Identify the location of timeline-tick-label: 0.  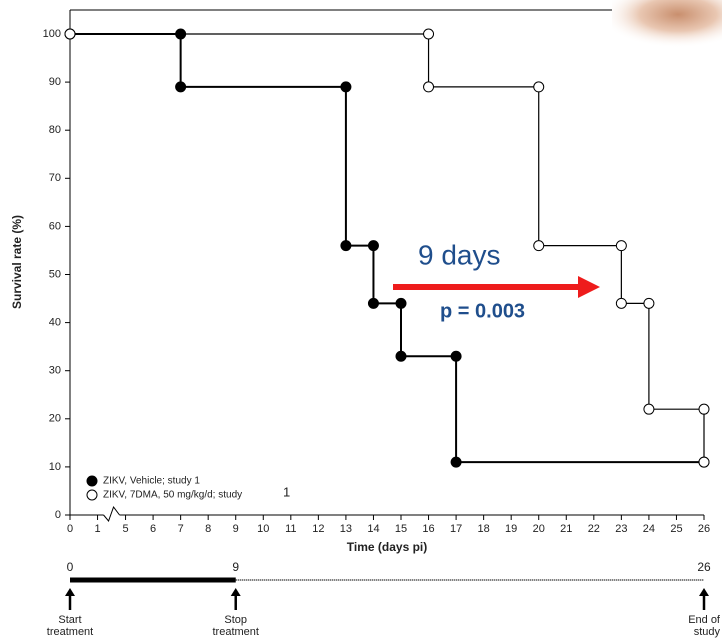
(70, 567).